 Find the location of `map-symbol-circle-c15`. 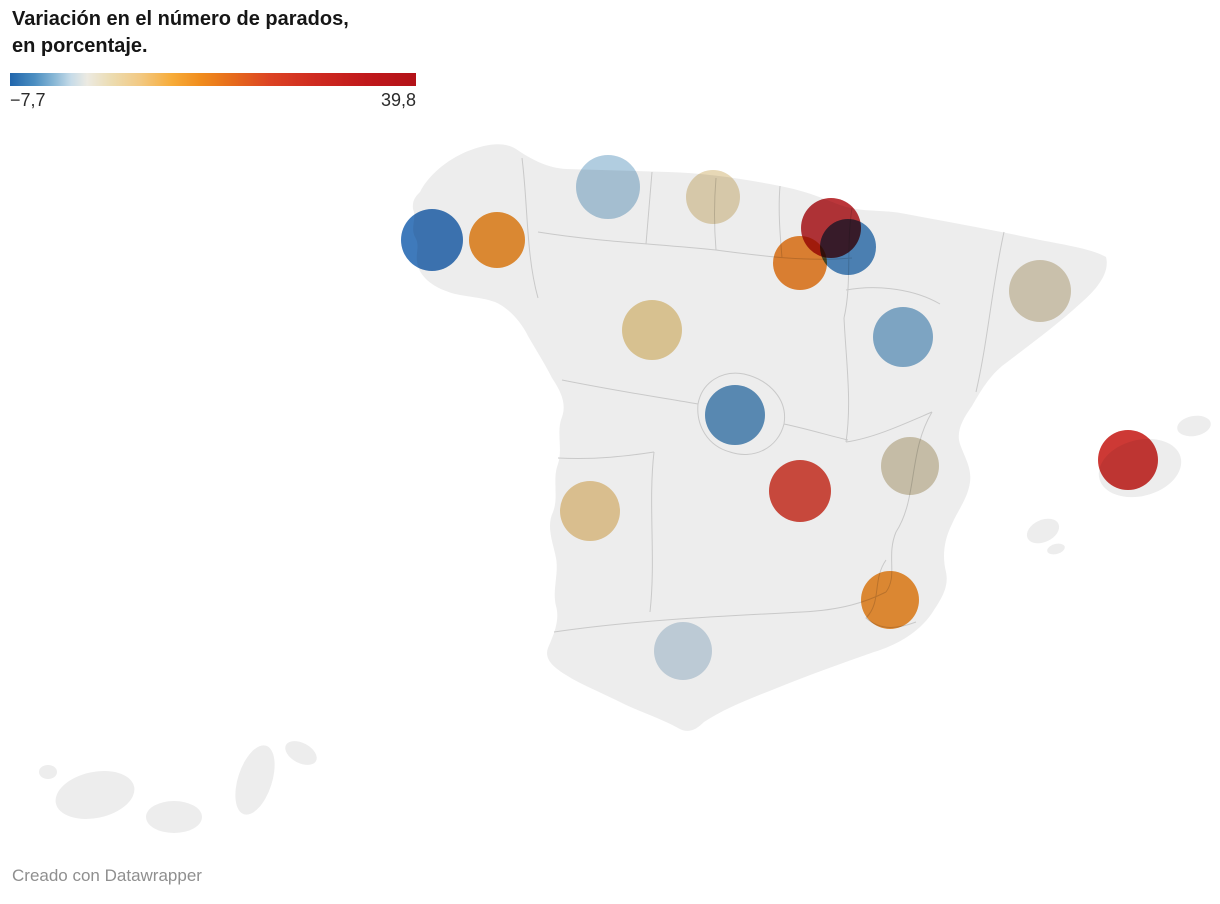

map-symbol-circle-c15 is located at coordinates (890, 600).